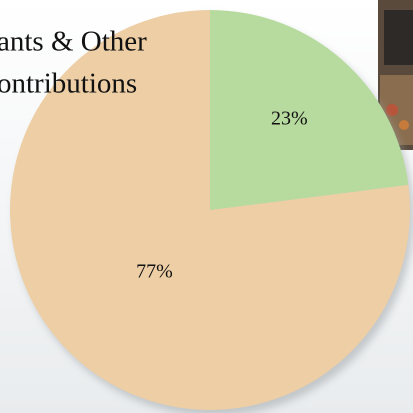 The height and width of the screenshot is (413, 413). What do you see at coordinates (68, 84) in the screenshot?
I see `chart-title: ontributions` at bounding box center [68, 84].